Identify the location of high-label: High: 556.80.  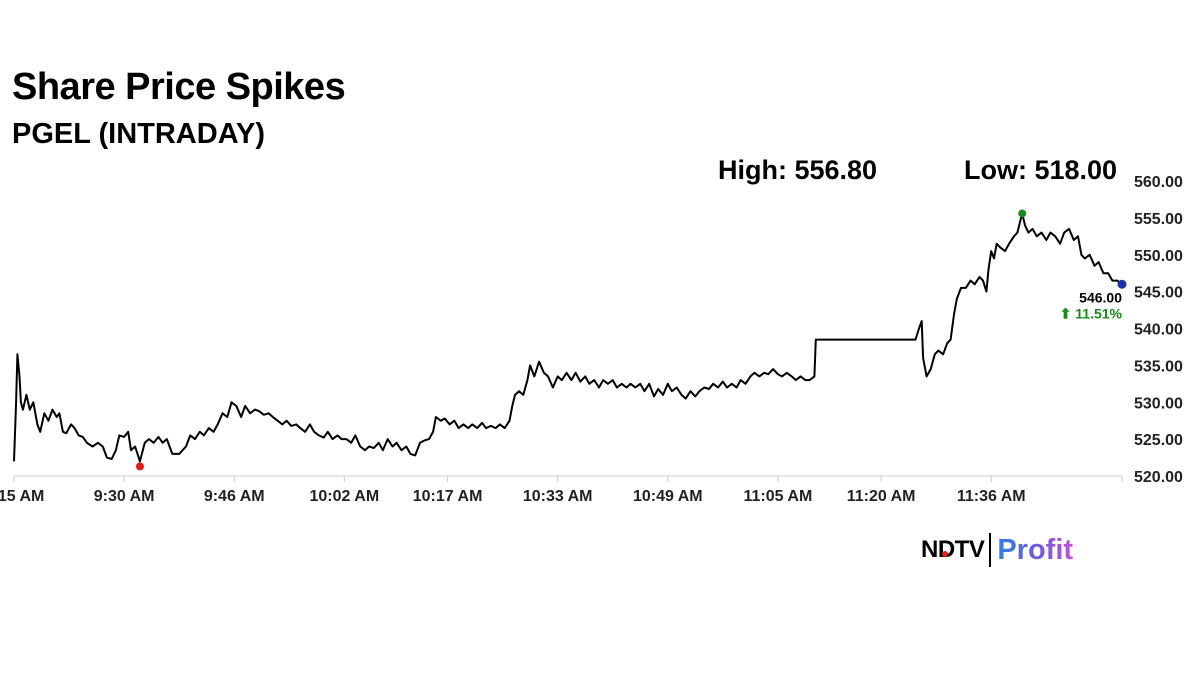
(798, 170).